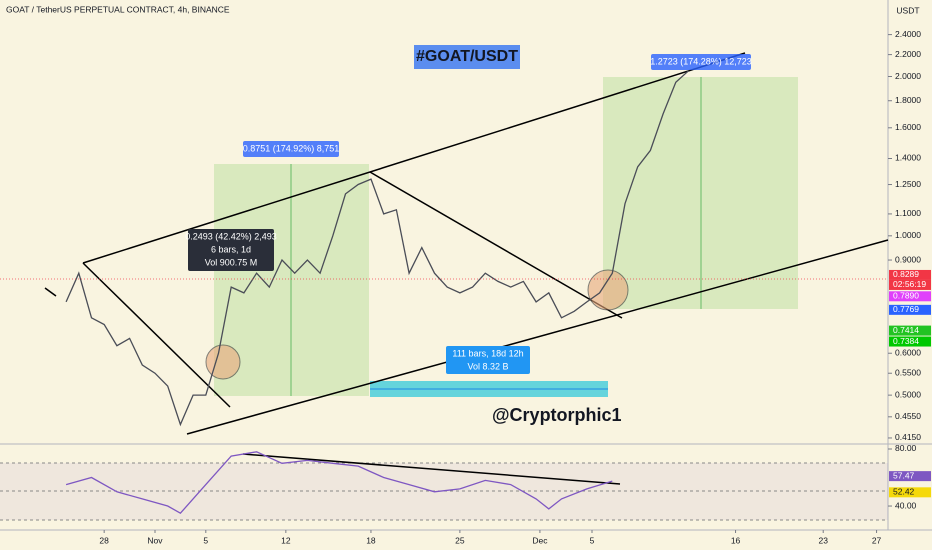 Image resolution: width=932 pixels, height=550 pixels. What do you see at coordinates (286, 540) in the screenshot?
I see `x-tick-label: 12` at bounding box center [286, 540].